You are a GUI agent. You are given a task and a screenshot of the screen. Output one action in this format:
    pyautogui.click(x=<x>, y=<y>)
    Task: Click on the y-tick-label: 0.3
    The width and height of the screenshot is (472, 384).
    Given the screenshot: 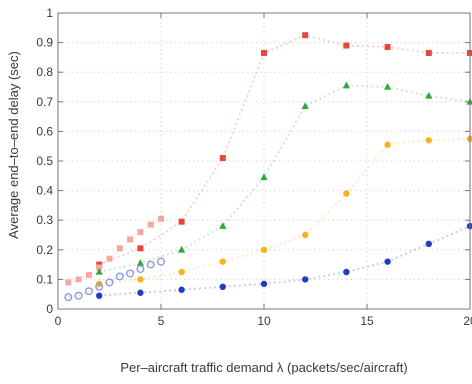 What is the action you would take?
    pyautogui.click(x=44, y=220)
    